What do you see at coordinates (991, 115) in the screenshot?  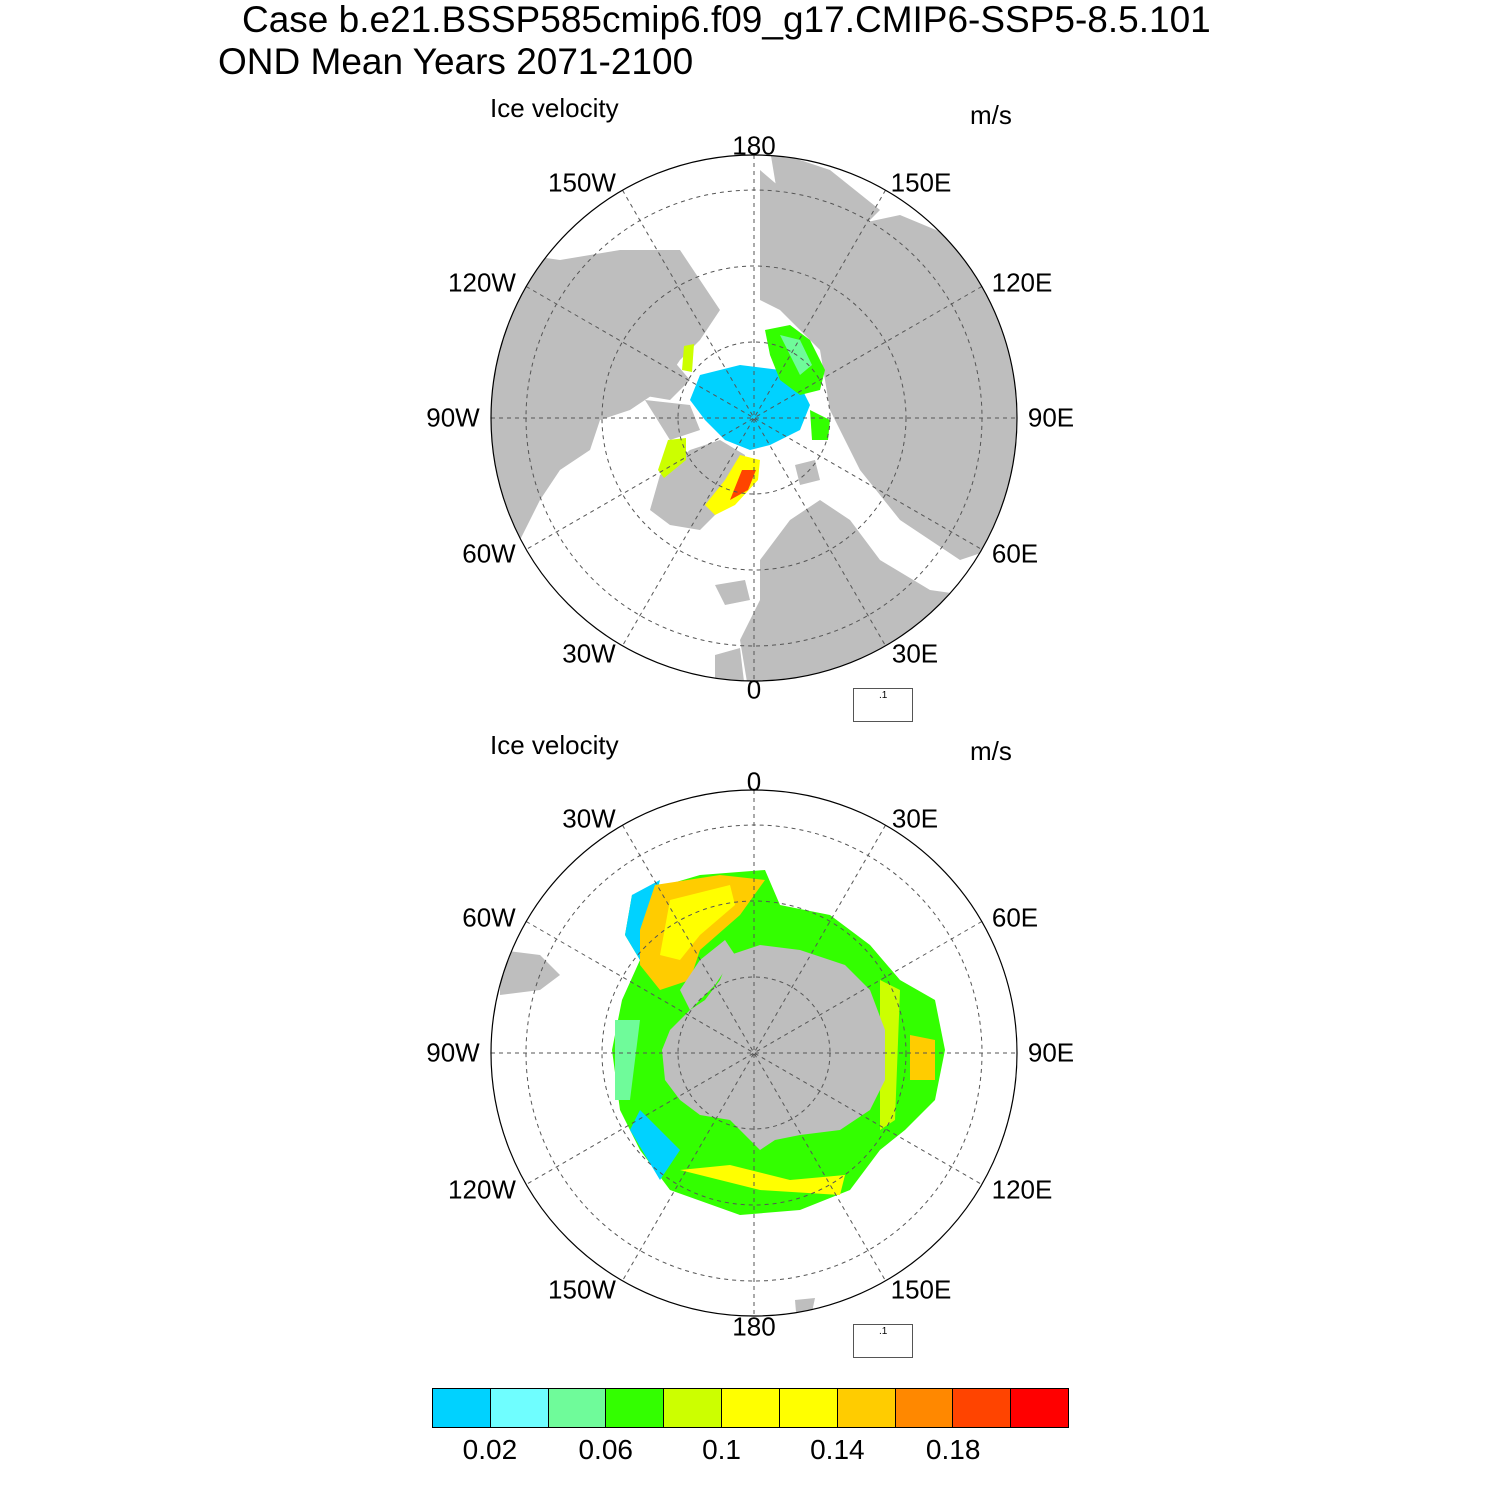 I see `north-panel-units: m/s` at bounding box center [991, 115].